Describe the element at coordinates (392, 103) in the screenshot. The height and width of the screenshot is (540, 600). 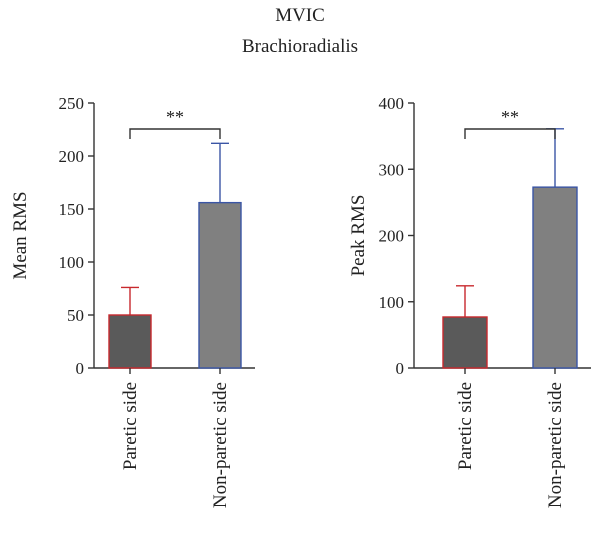
I see `y-tick-label: 400` at that location.